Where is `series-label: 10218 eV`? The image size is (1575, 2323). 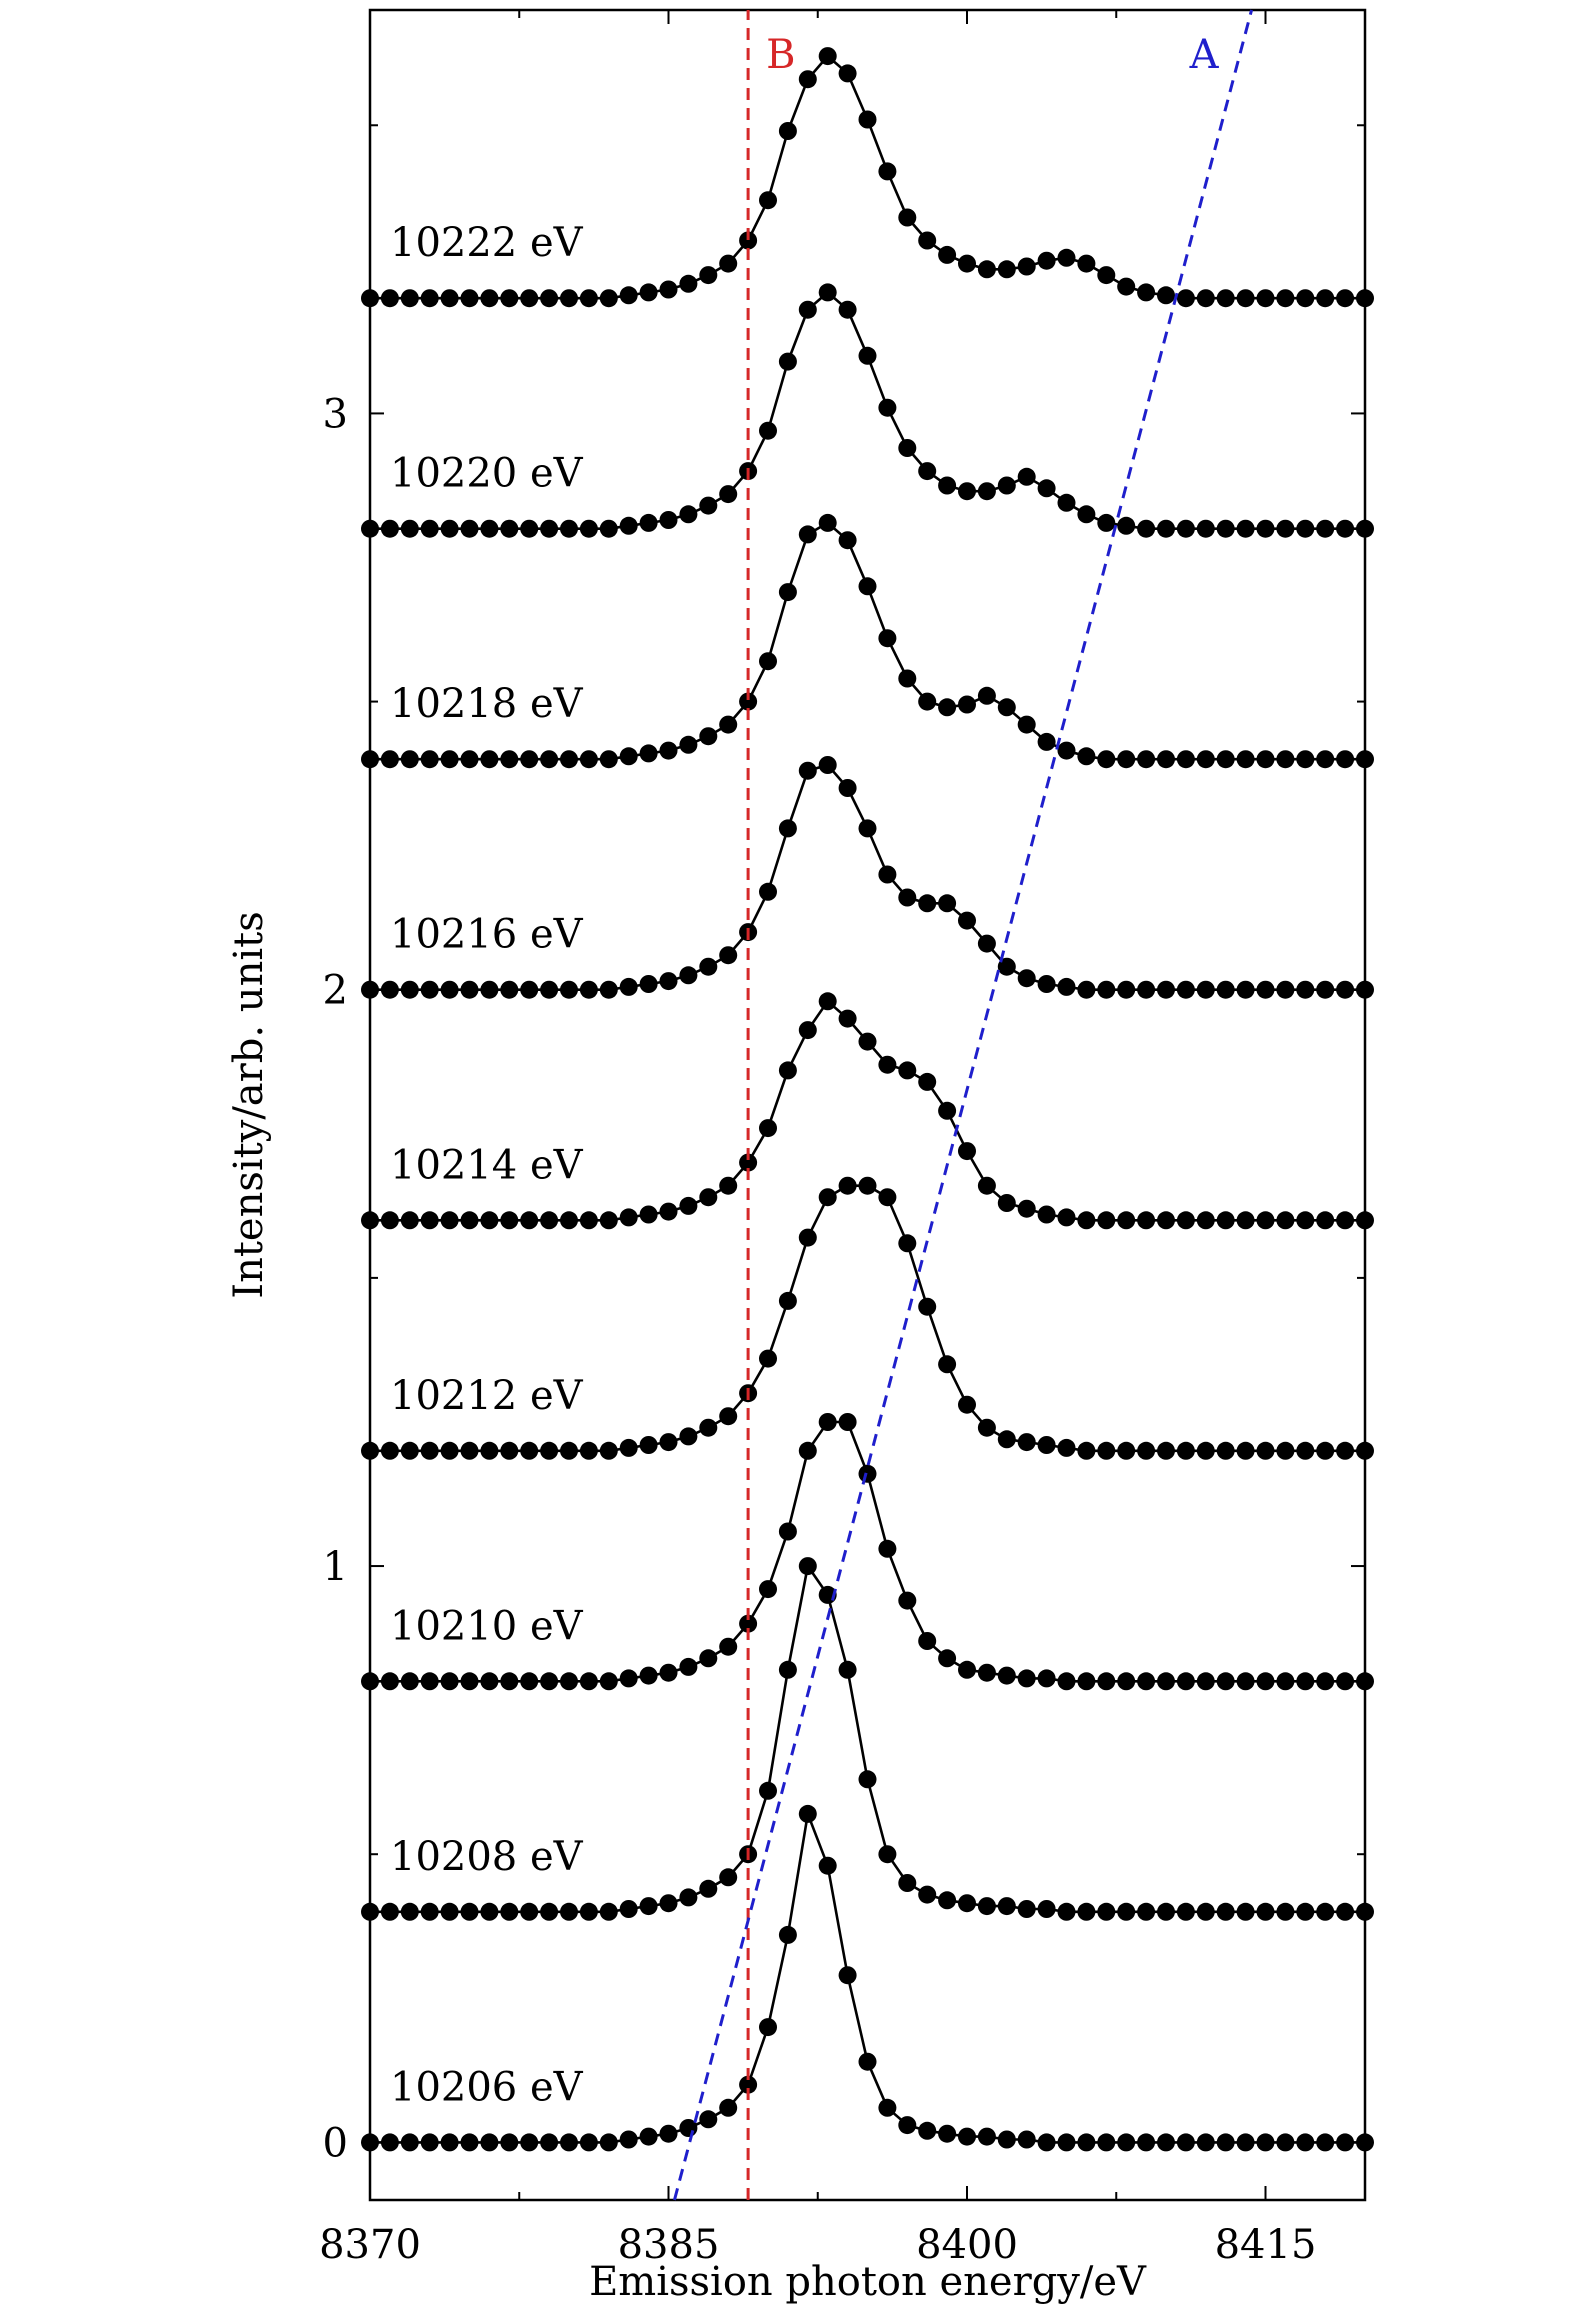
series-label: 10218 eV is located at coordinates (487, 704).